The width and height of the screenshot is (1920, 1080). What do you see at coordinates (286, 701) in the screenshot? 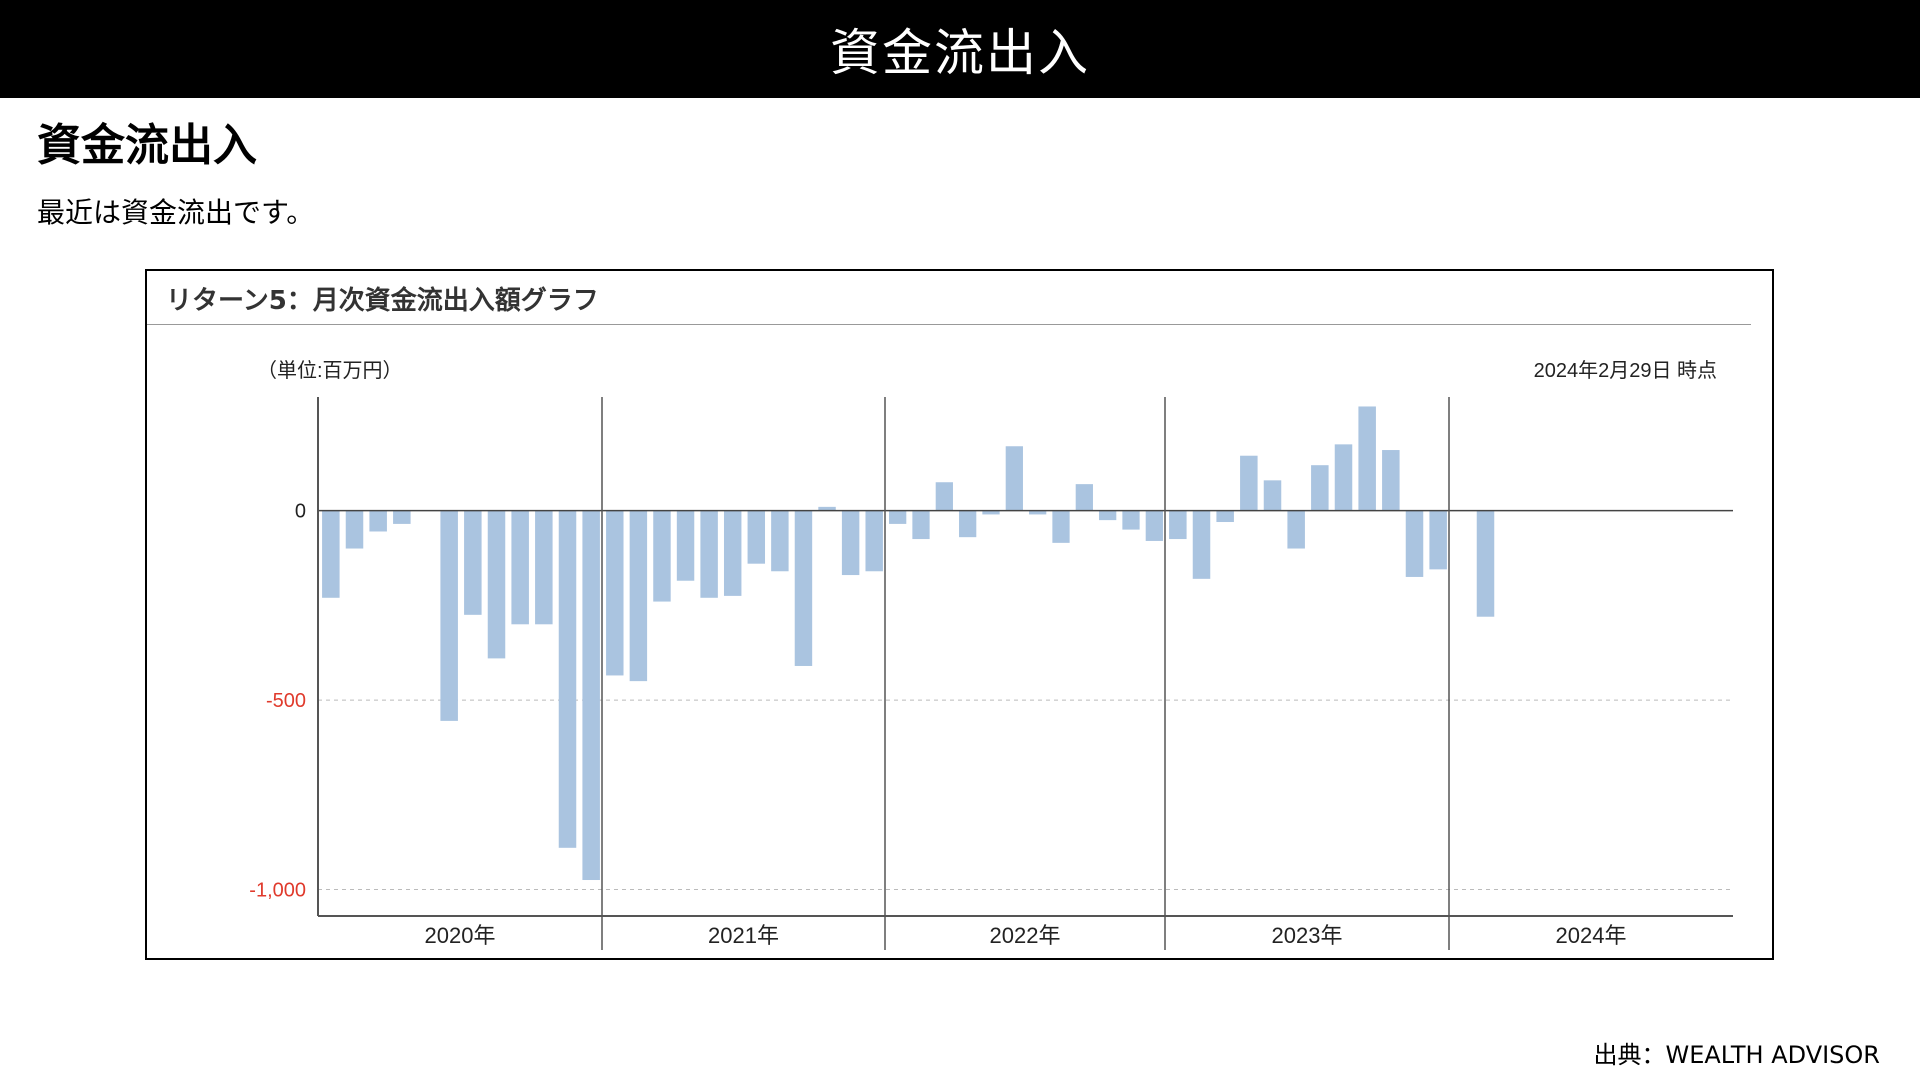
I see `y-tick-label: -500` at bounding box center [286, 701].